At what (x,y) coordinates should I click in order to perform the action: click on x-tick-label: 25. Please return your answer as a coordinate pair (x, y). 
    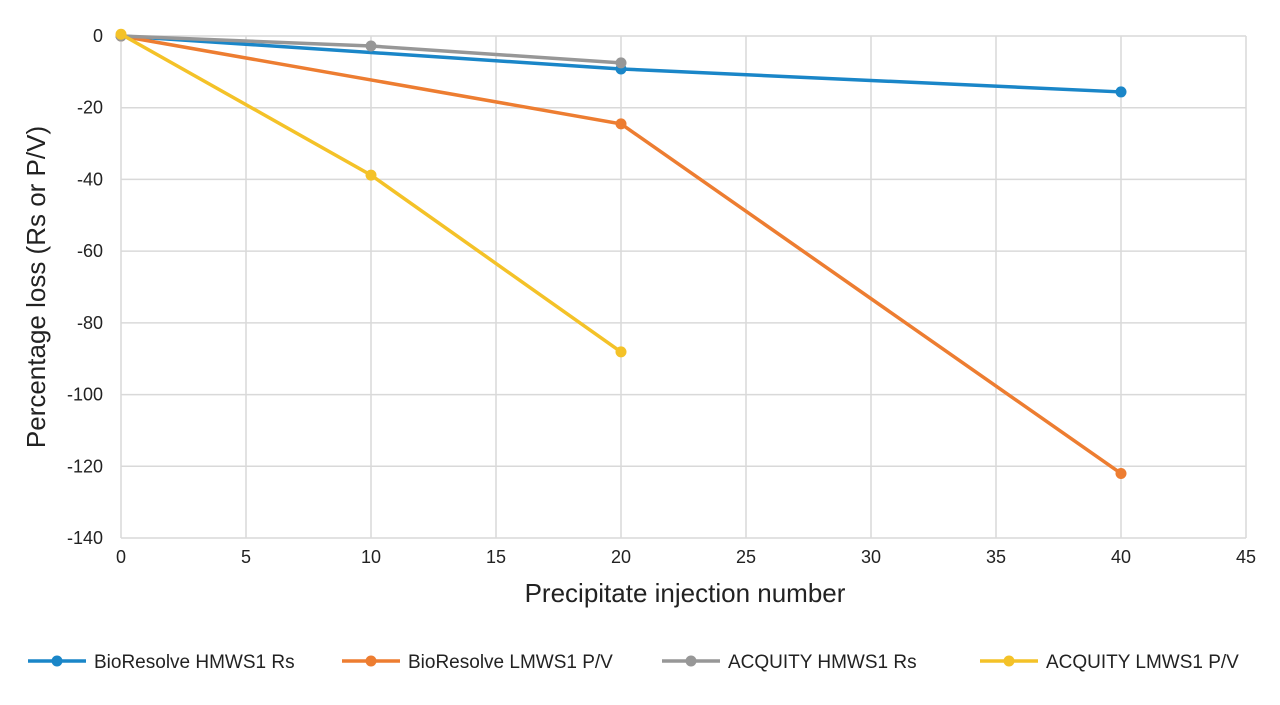
    Looking at the image, I should click on (746, 557).